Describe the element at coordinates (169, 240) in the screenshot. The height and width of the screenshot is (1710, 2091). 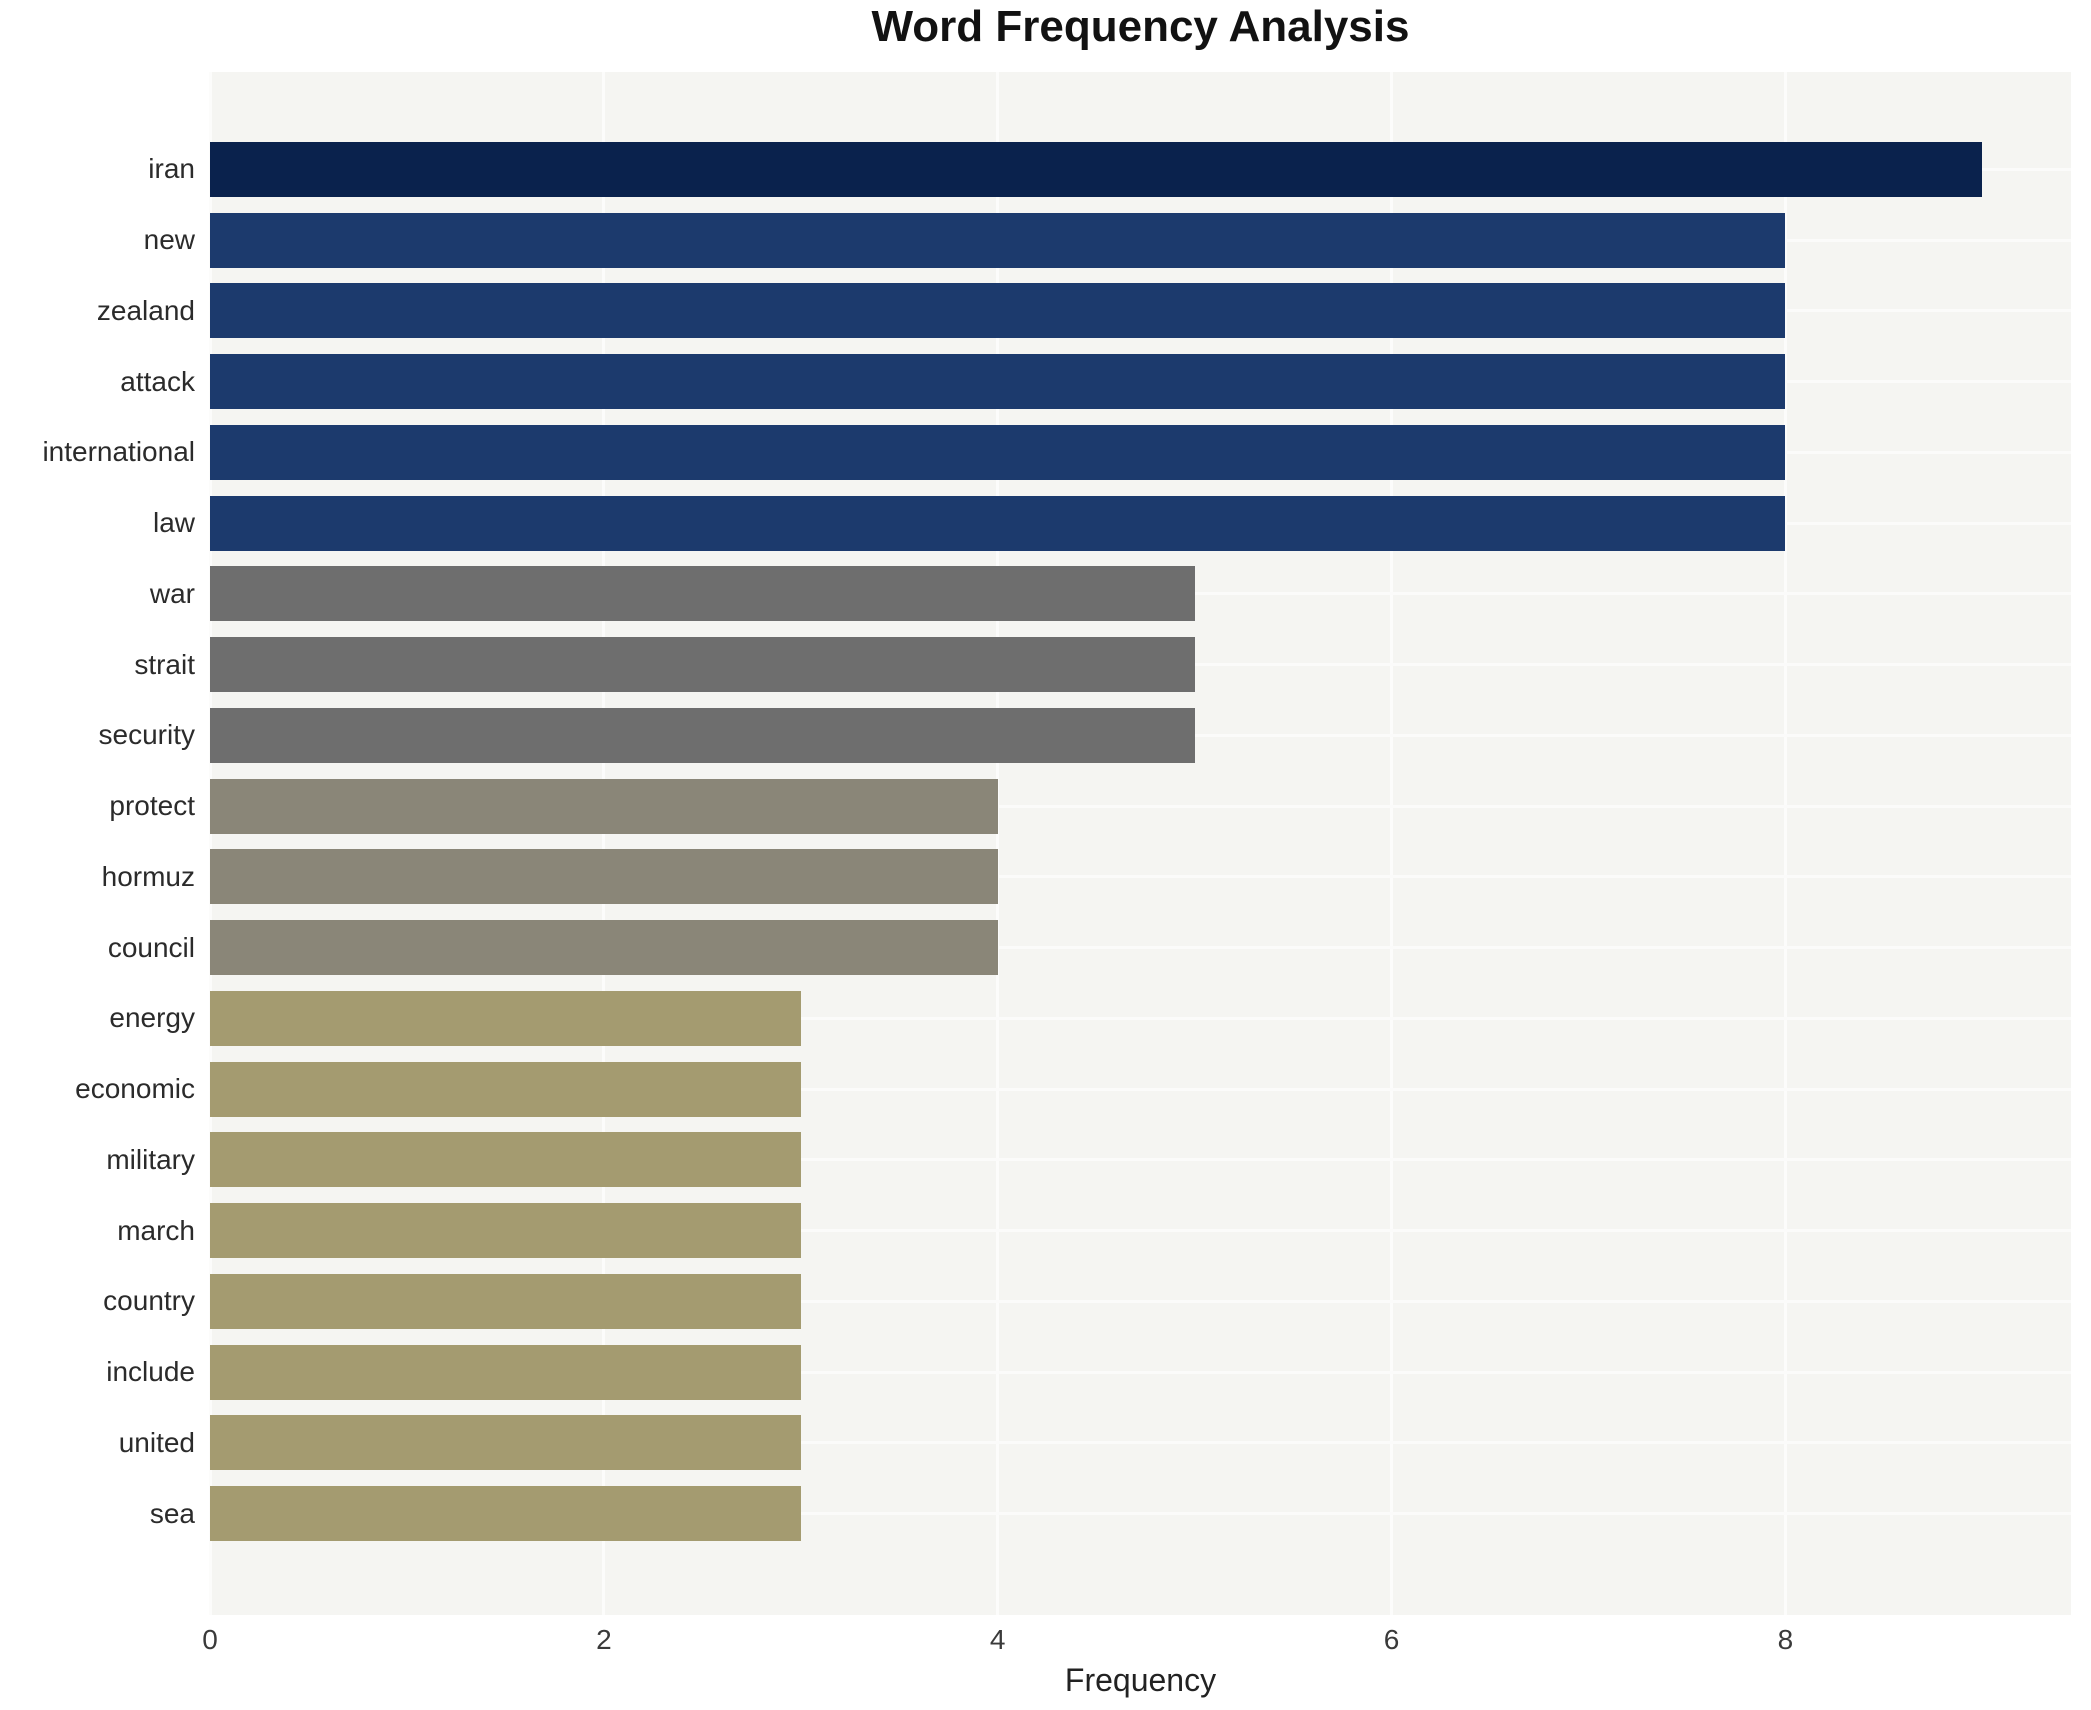
I see `y-axis-label: new` at that location.